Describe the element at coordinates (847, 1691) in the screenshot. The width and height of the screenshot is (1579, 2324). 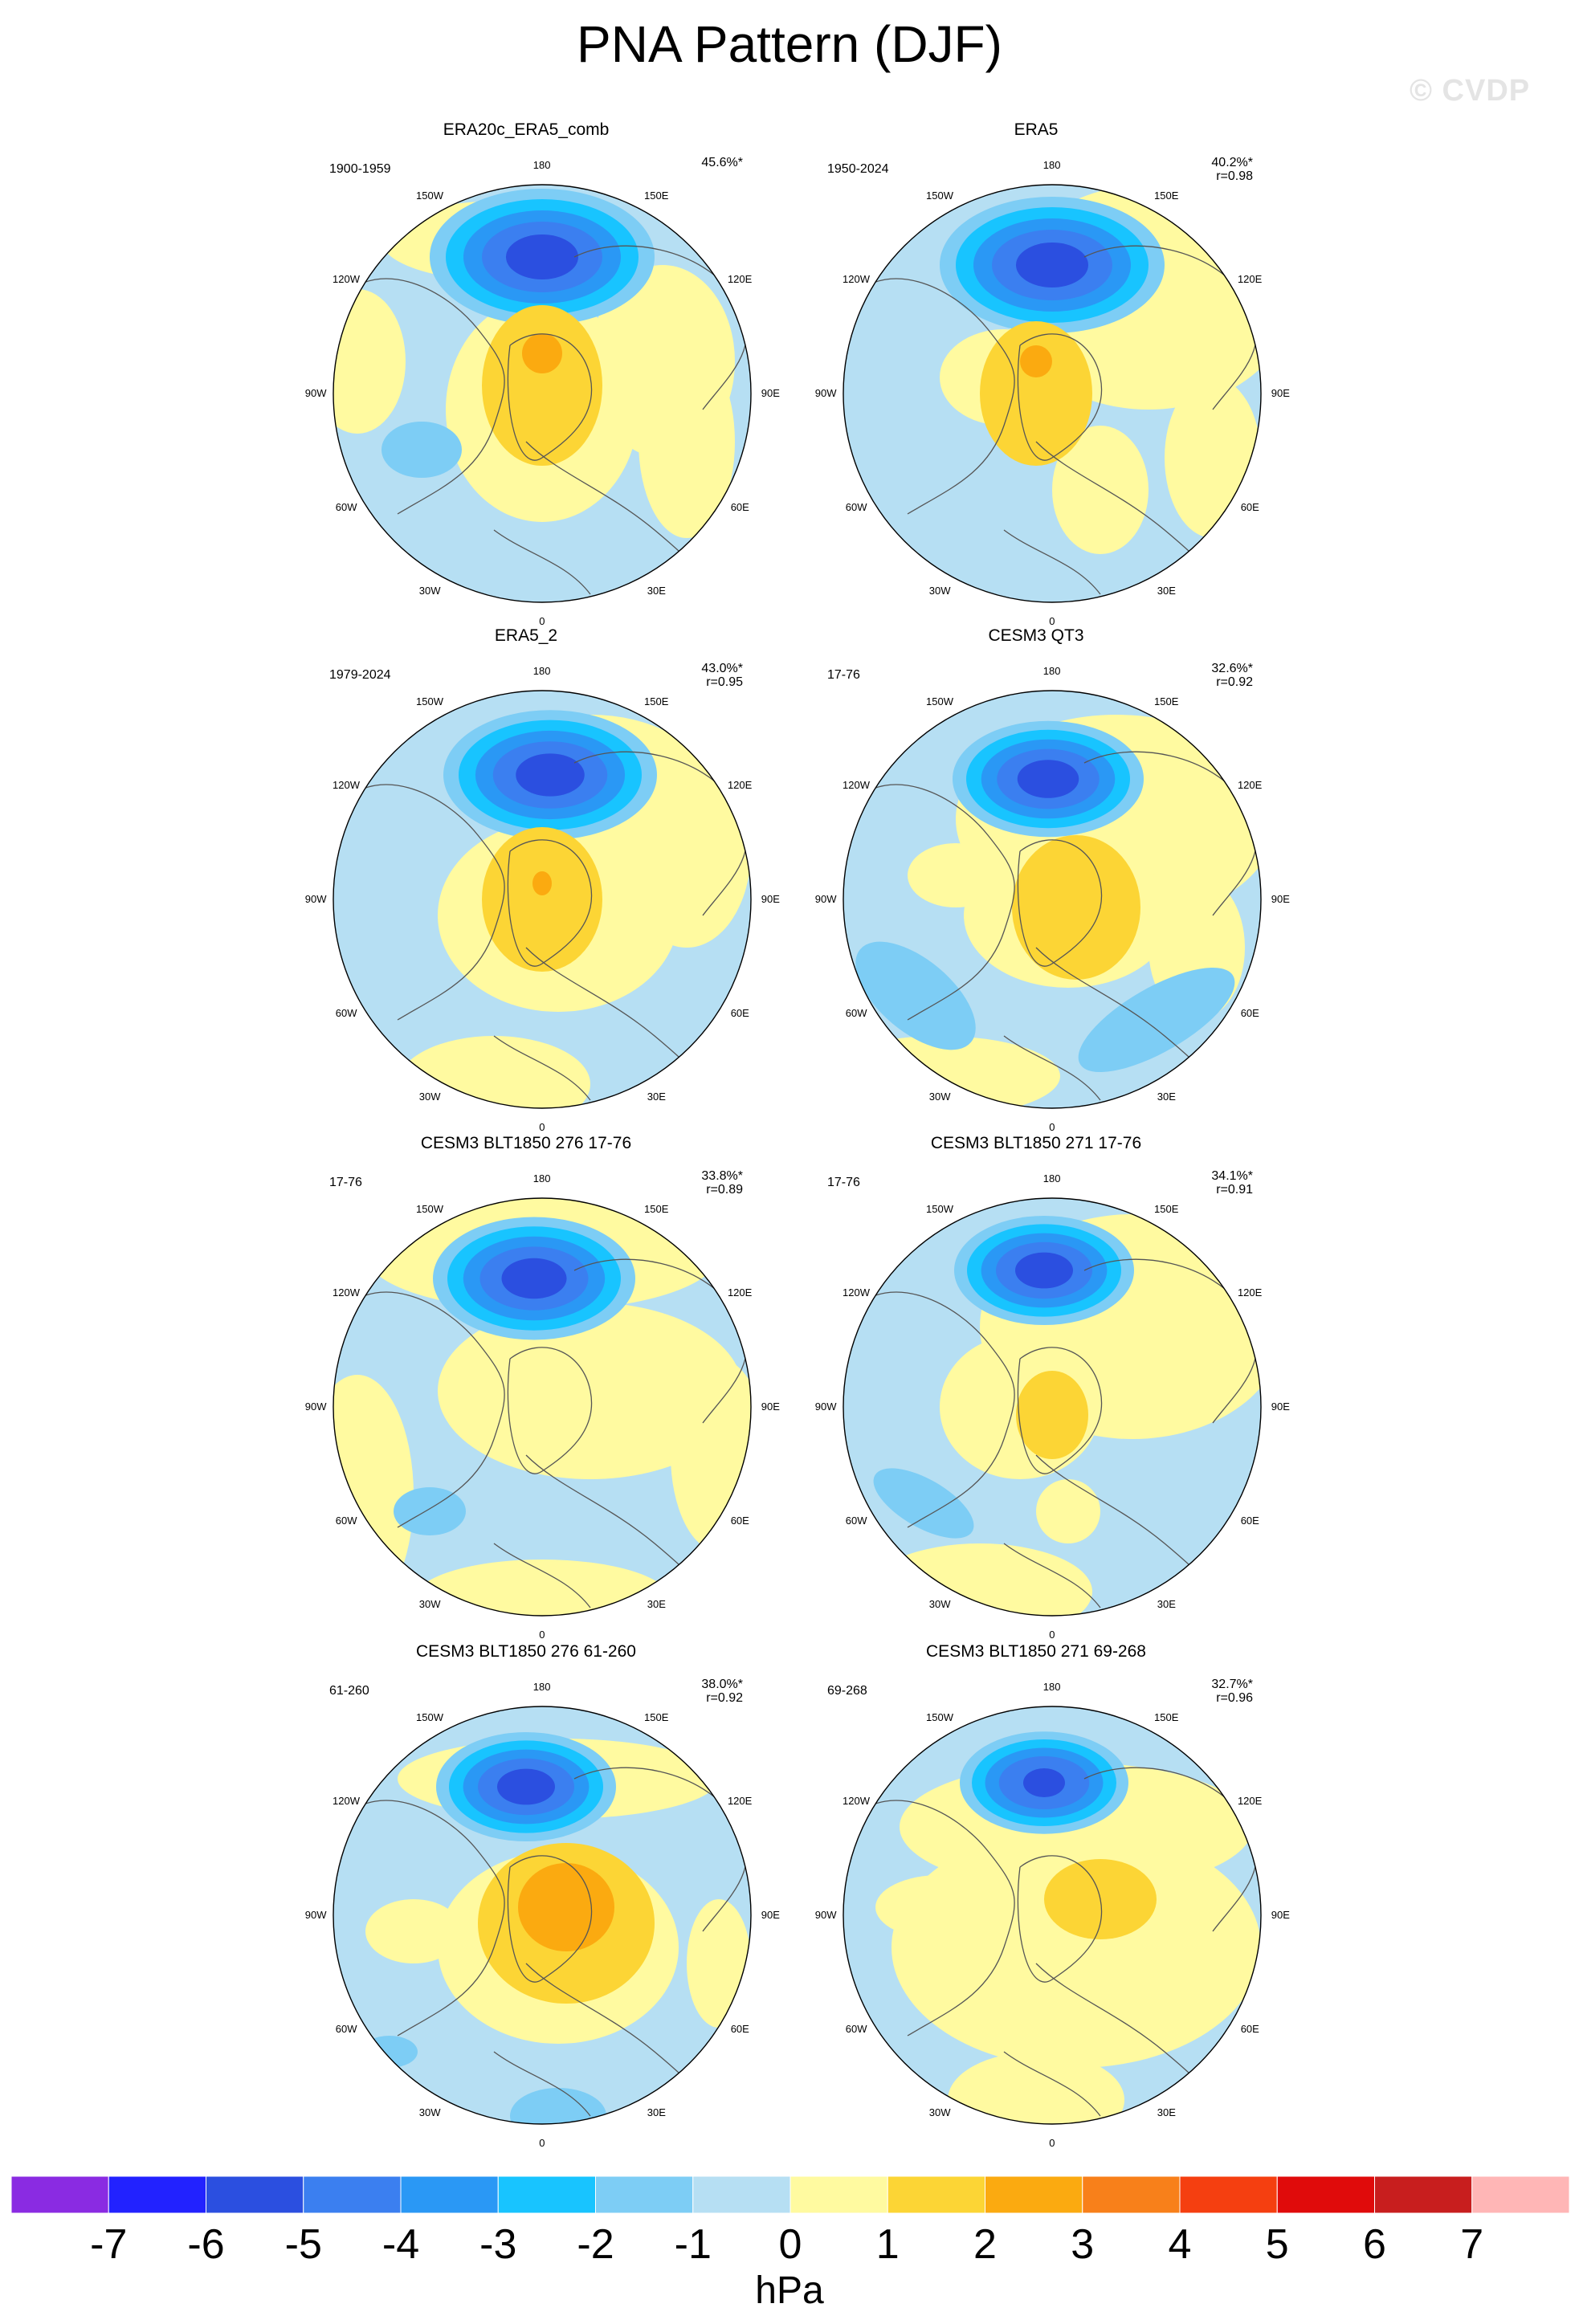
I see `panel-period: 69-268` at that location.